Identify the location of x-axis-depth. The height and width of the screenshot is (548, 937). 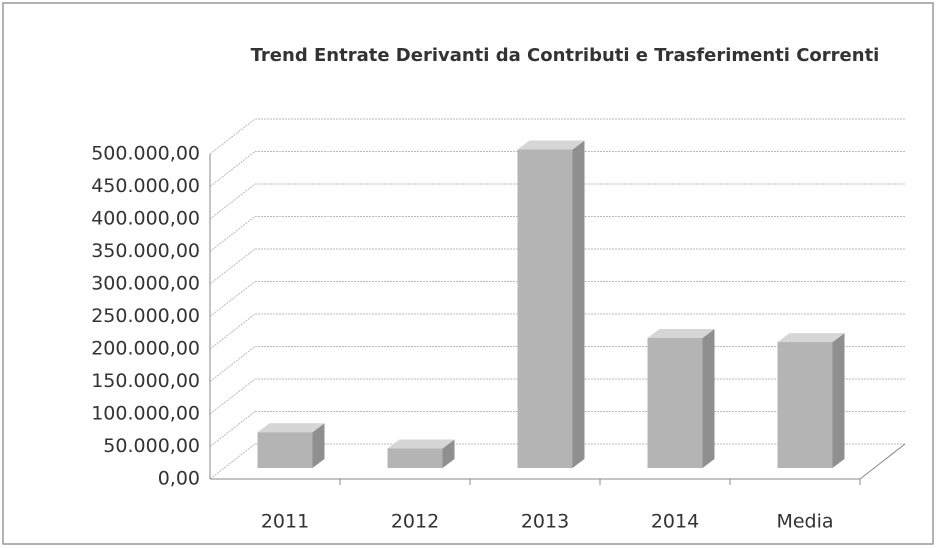
(882, 461).